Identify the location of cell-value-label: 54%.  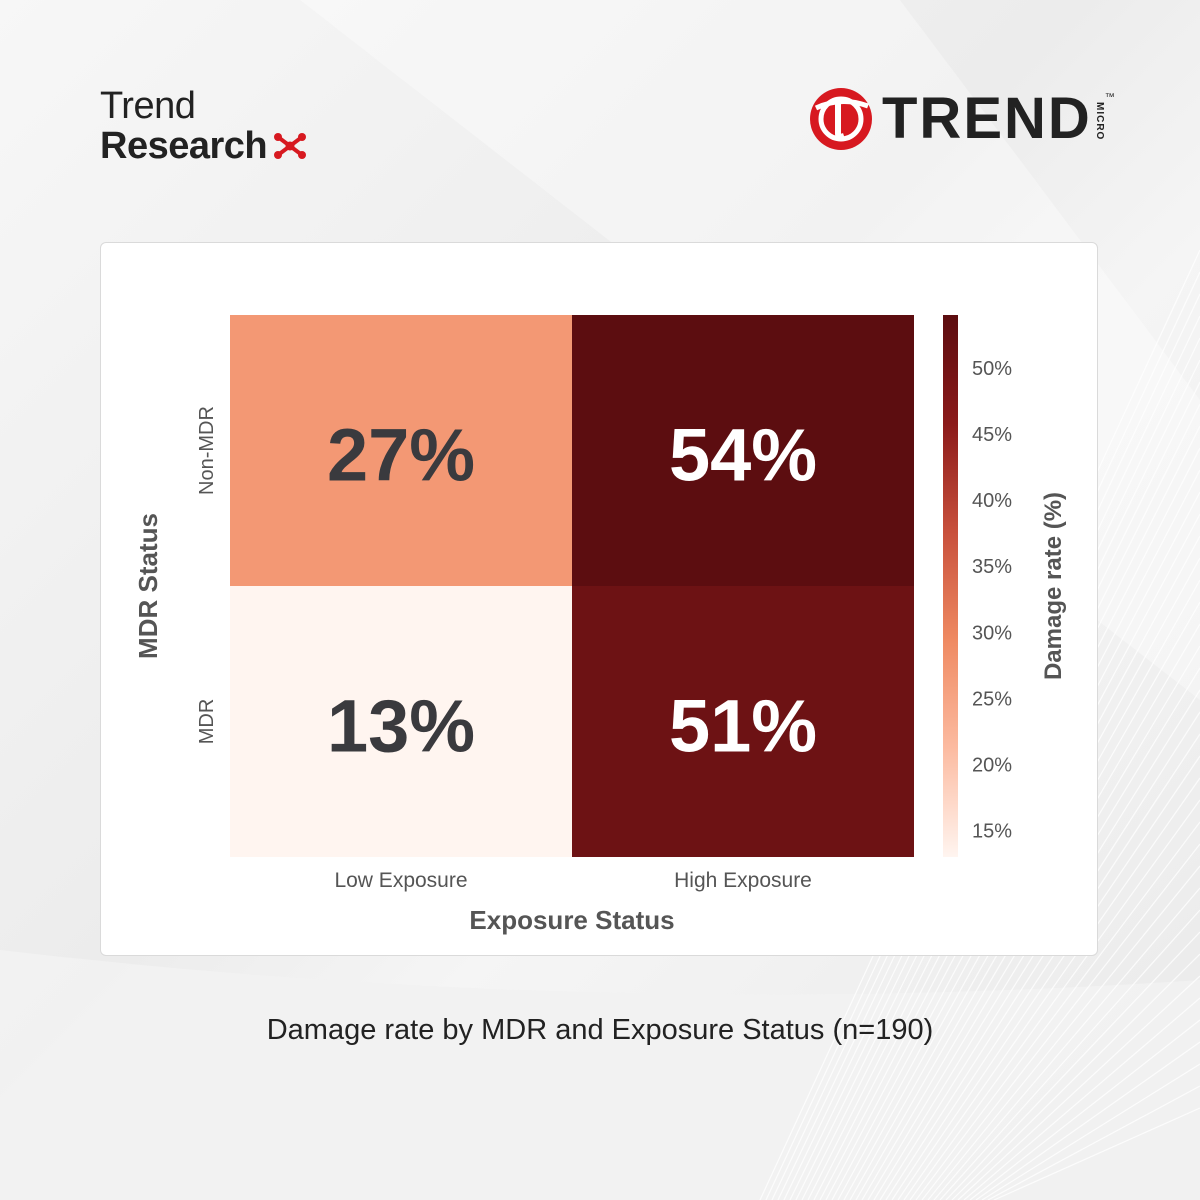
(743, 455).